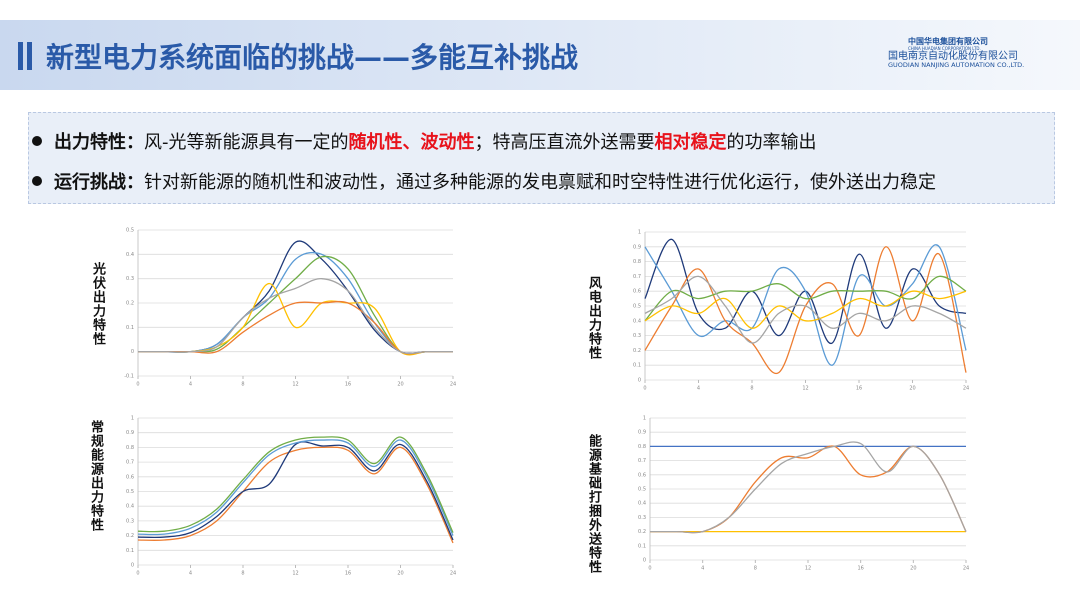 This screenshot has width=1080, height=607. Describe the element at coordinates (956, 65) in the screenshot. I see `logo-text: GUODIAN NANJING AUTOMATION CO.,LTD.` at that location.